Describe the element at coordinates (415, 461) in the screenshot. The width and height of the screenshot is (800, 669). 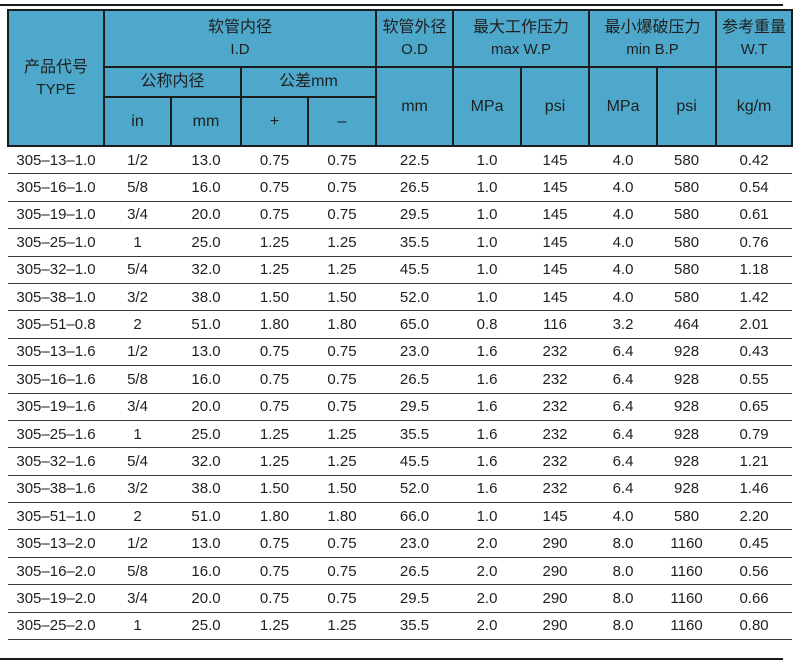
I see `cell-od_mm: 45.5` at that location.